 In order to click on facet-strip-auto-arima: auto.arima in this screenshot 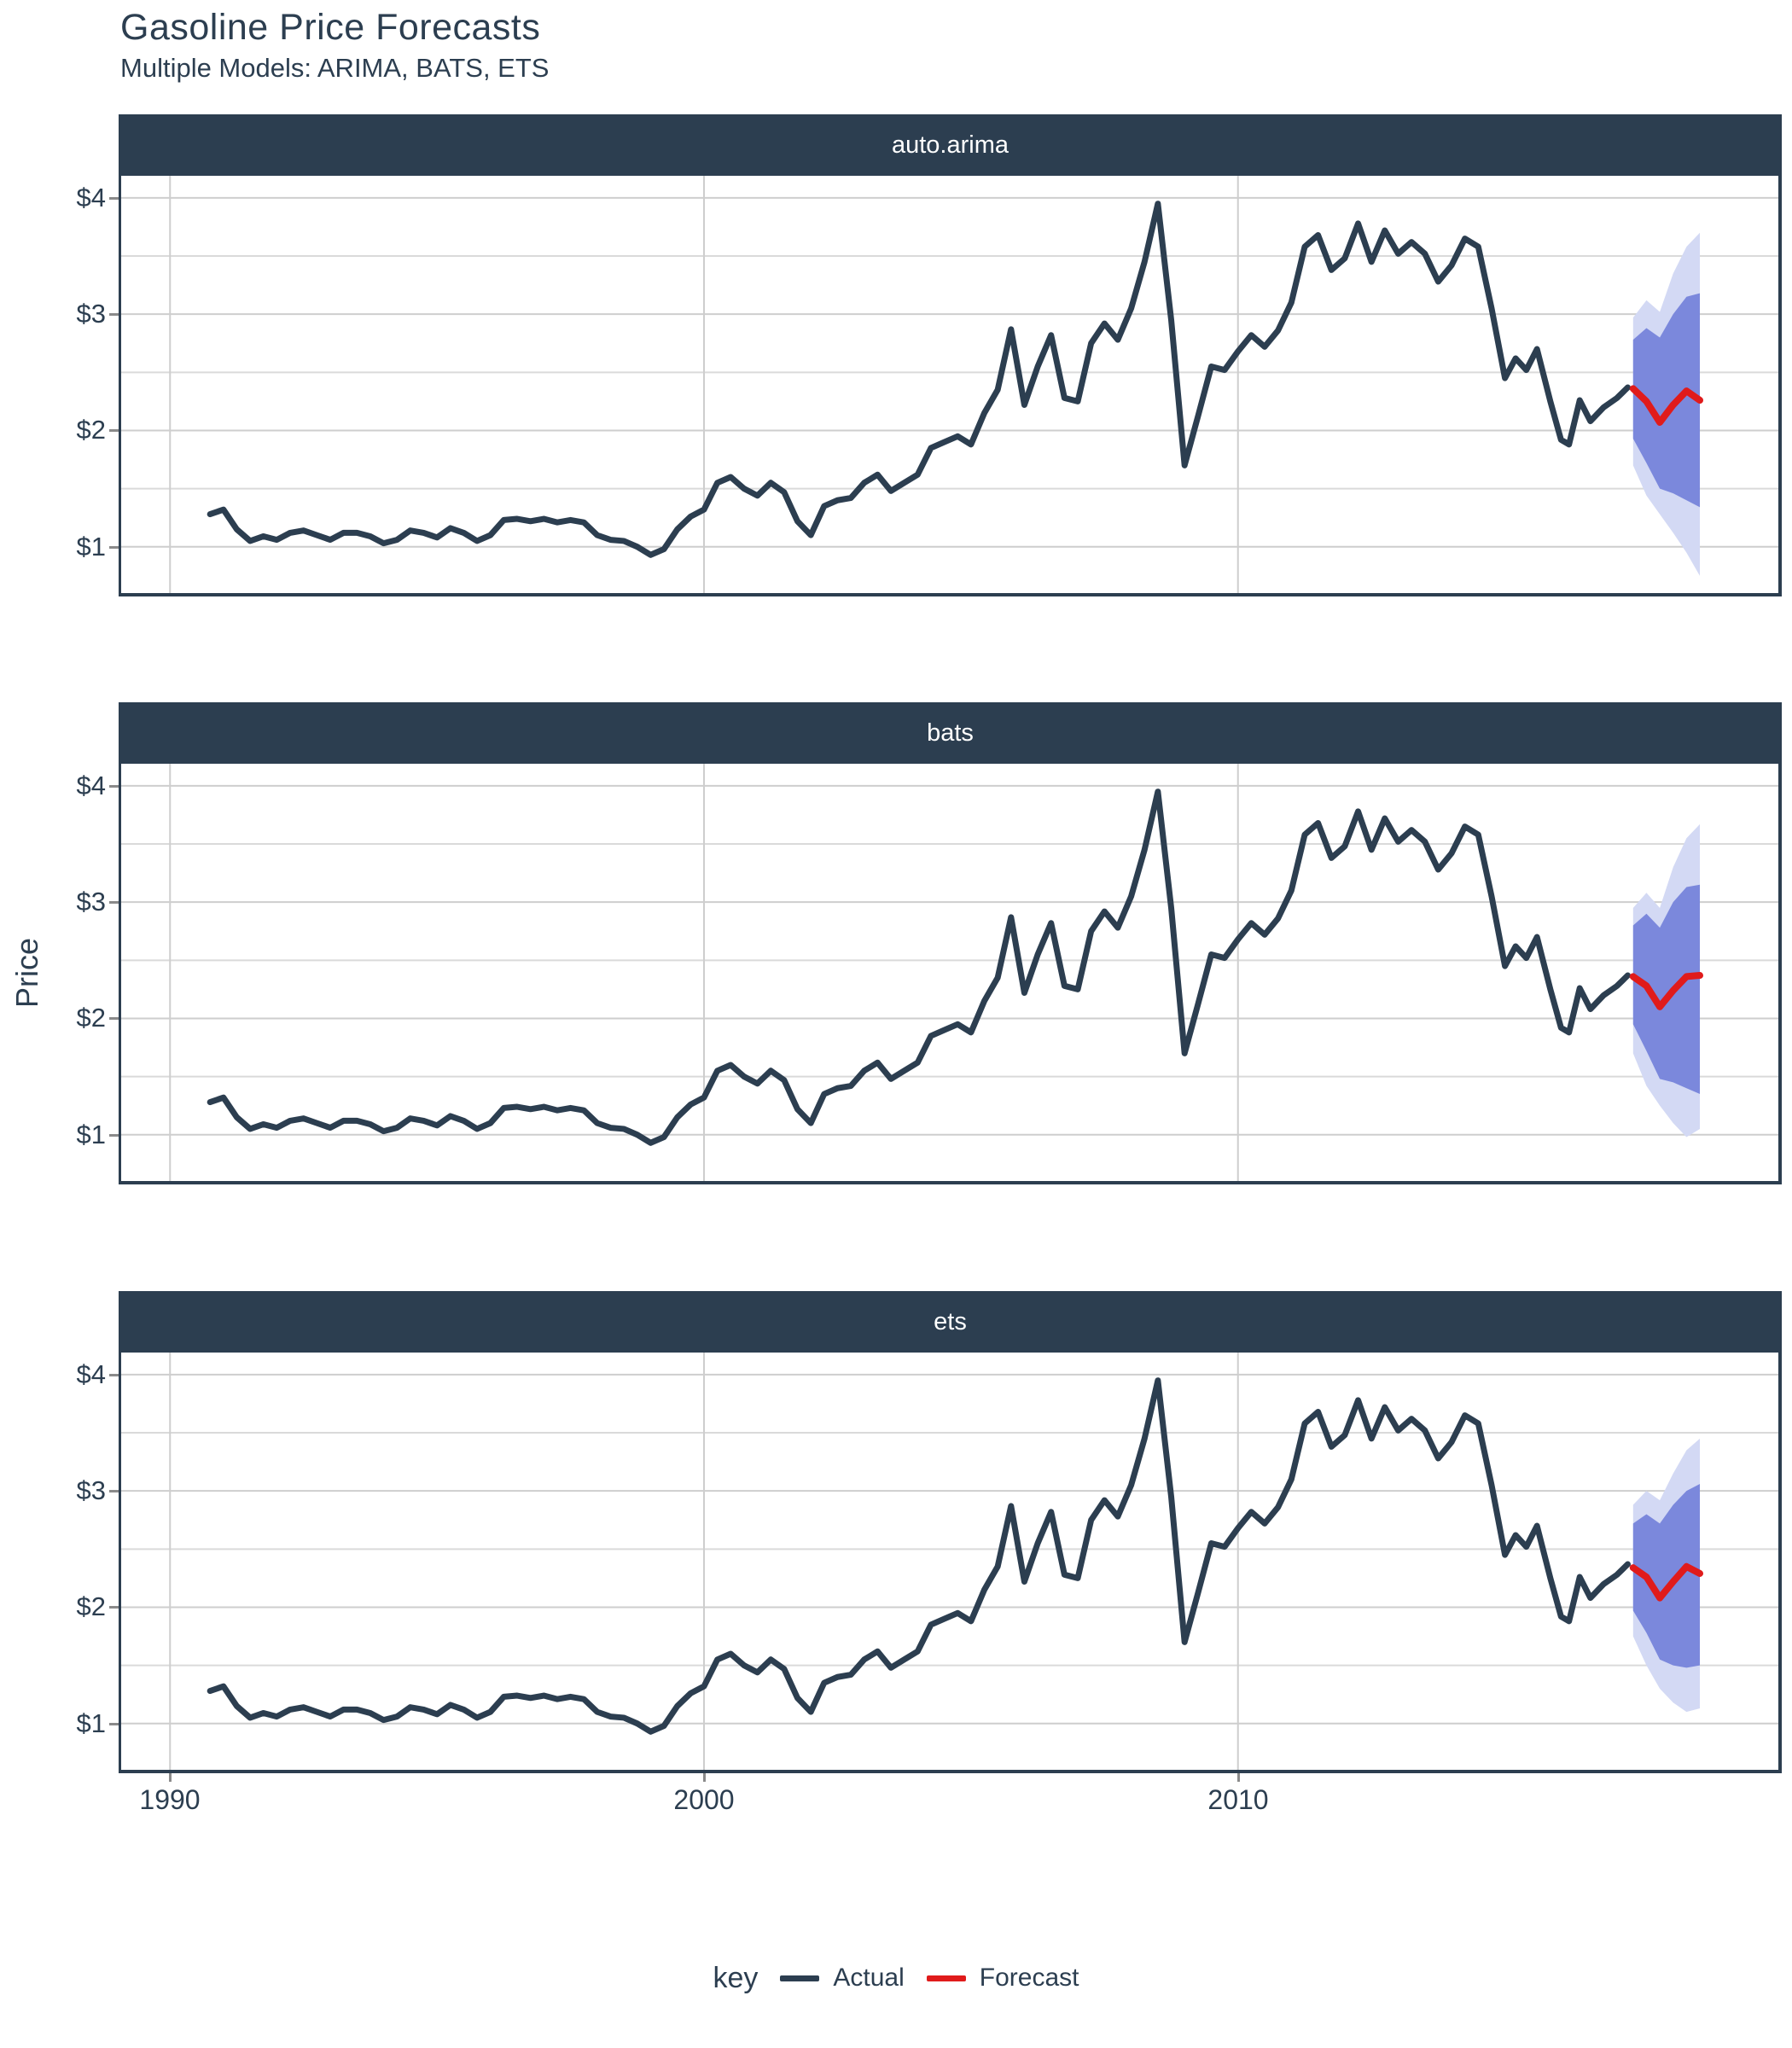, I will do `click(951, 145)`.